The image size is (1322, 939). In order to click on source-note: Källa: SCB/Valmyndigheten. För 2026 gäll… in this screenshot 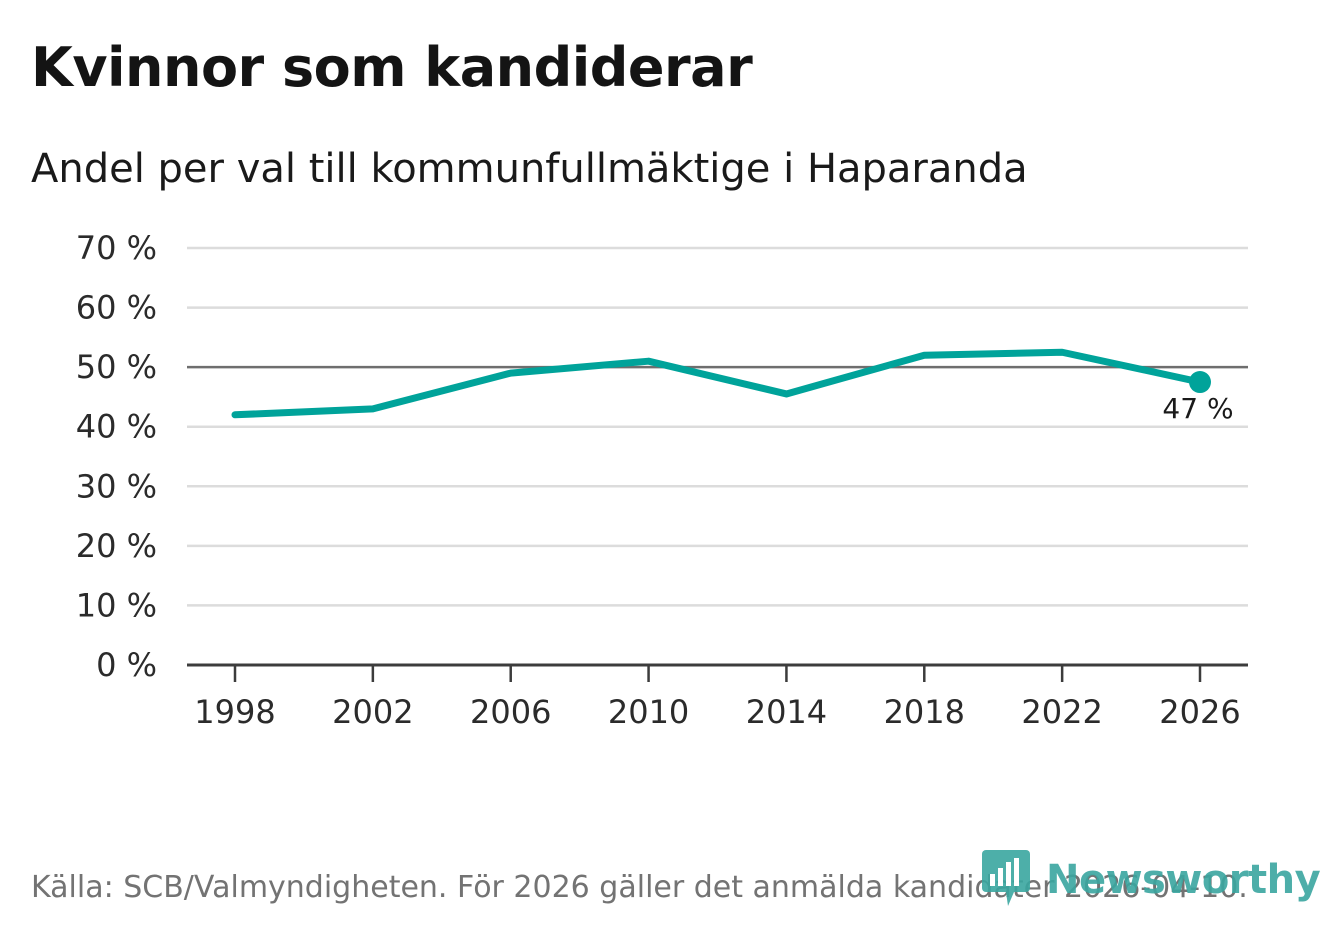, I will do `click(639, 887)`.